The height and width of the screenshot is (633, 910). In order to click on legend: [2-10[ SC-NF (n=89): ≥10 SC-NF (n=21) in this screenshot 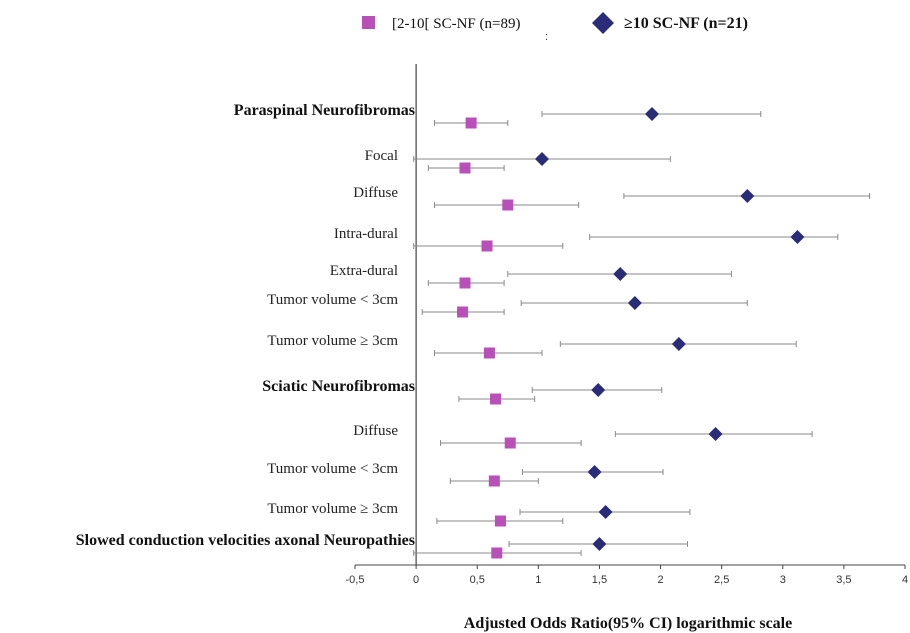, I will do `click(555, 27)`.